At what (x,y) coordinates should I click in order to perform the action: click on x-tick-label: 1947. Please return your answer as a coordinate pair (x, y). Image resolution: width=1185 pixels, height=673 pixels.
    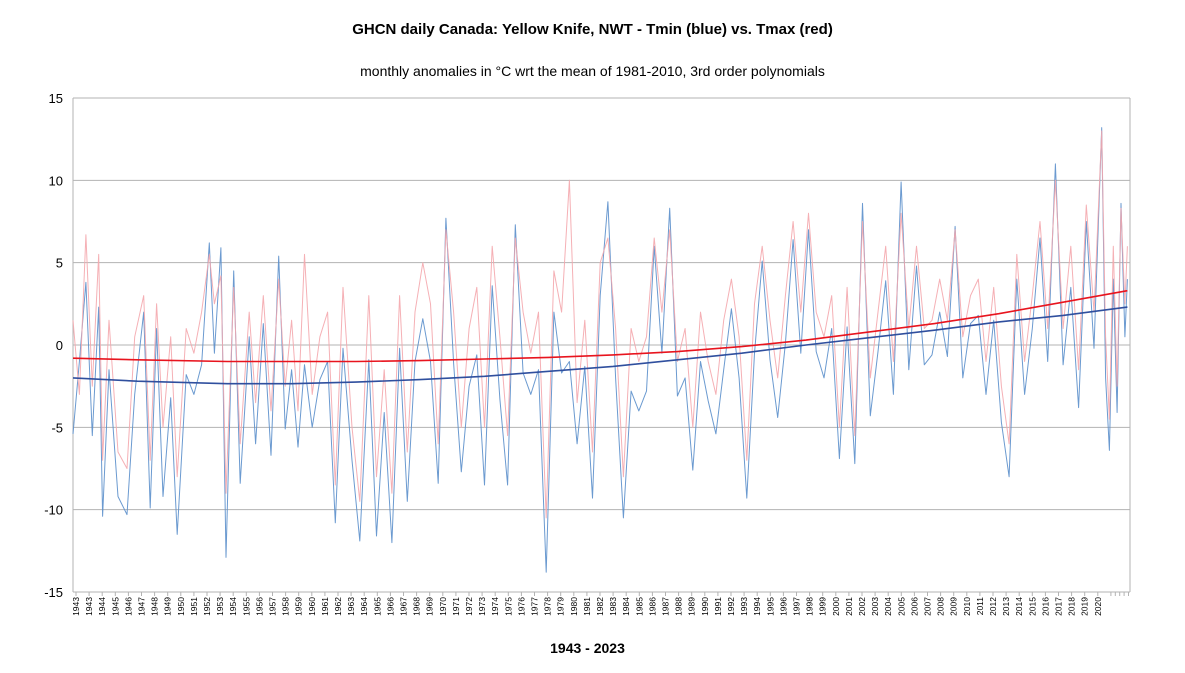
    Looking at the image, I should click on (142, 606).